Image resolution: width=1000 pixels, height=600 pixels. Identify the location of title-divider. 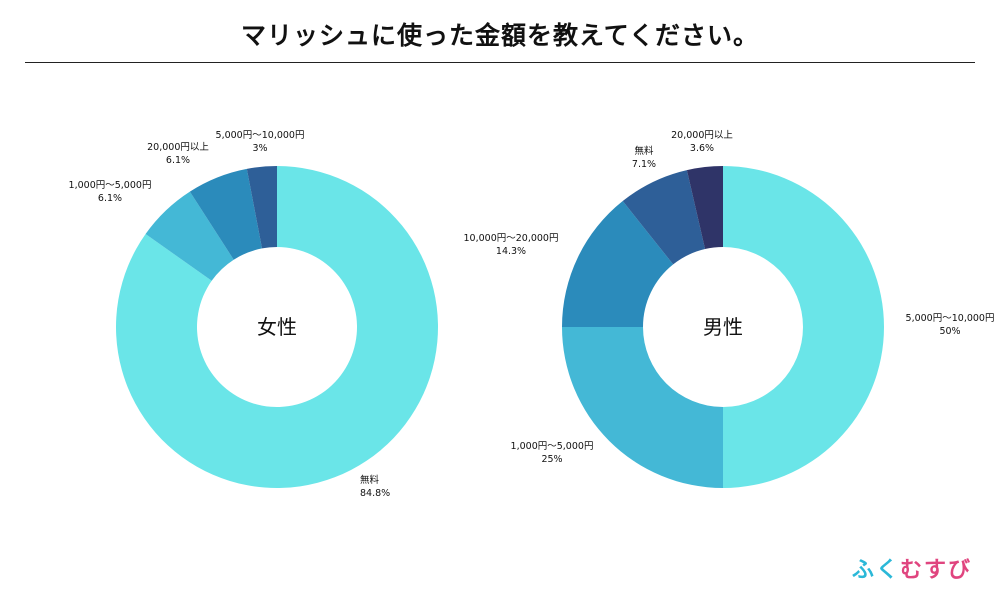
(500, 62).